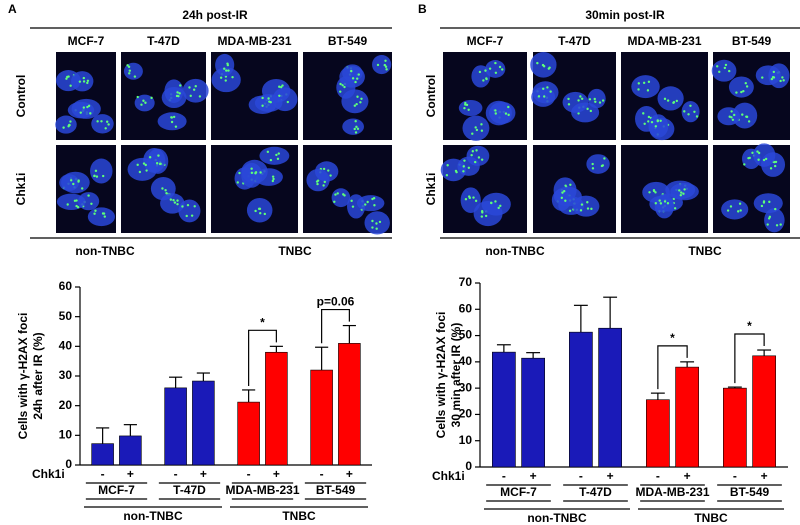 Image resolution: width=800 pixels, height=525 pixels. I want to click on panel-label: A, so click(12, 9).